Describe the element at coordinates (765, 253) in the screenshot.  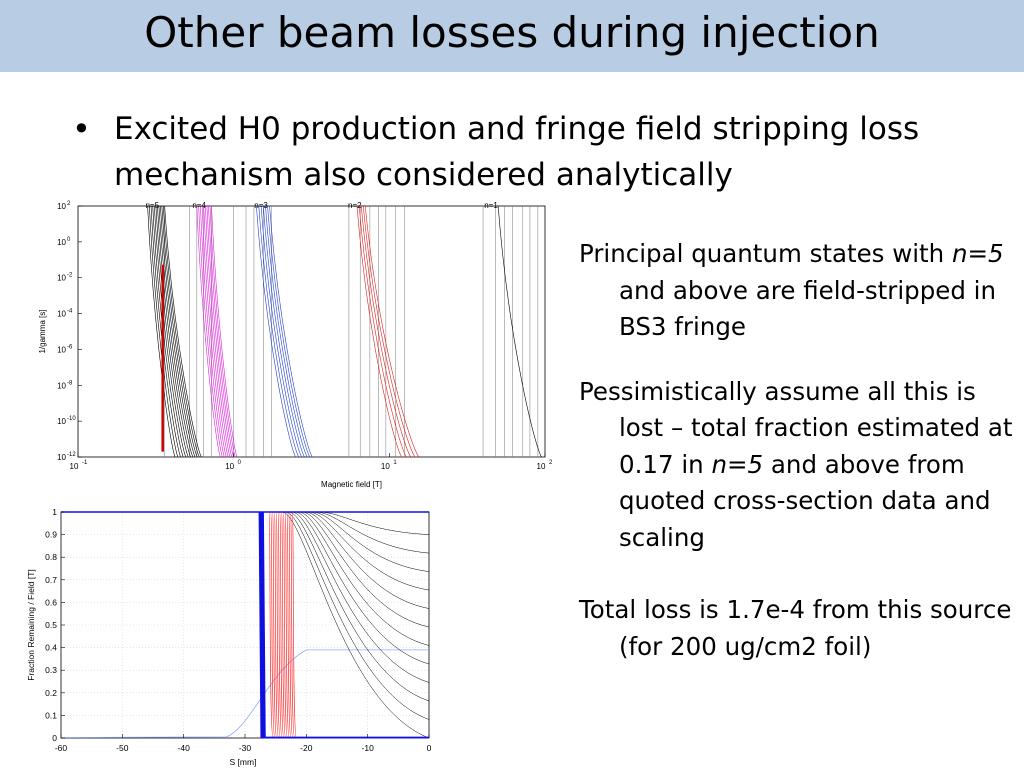
I see `para1-text-a: Principal quantum states with` at that location.